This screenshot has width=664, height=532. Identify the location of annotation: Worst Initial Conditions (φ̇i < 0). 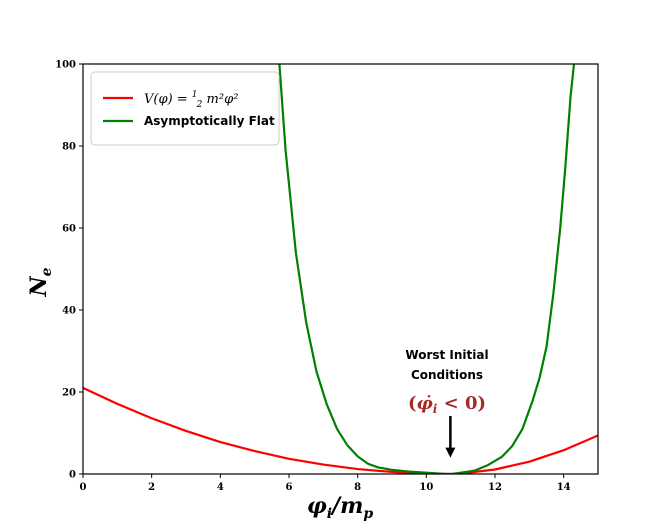
(447, 403).